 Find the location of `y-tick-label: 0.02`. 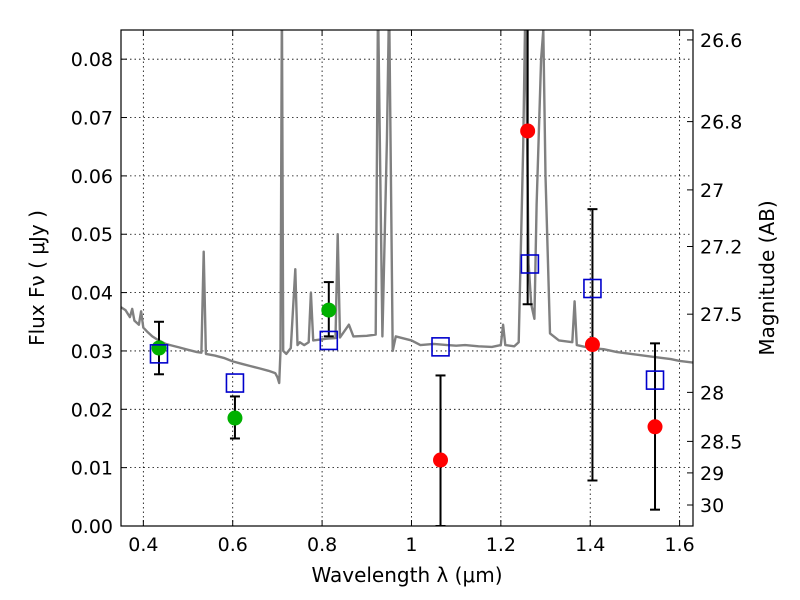

y-tick-label: 0.02 is located at coordinates (92, 410).